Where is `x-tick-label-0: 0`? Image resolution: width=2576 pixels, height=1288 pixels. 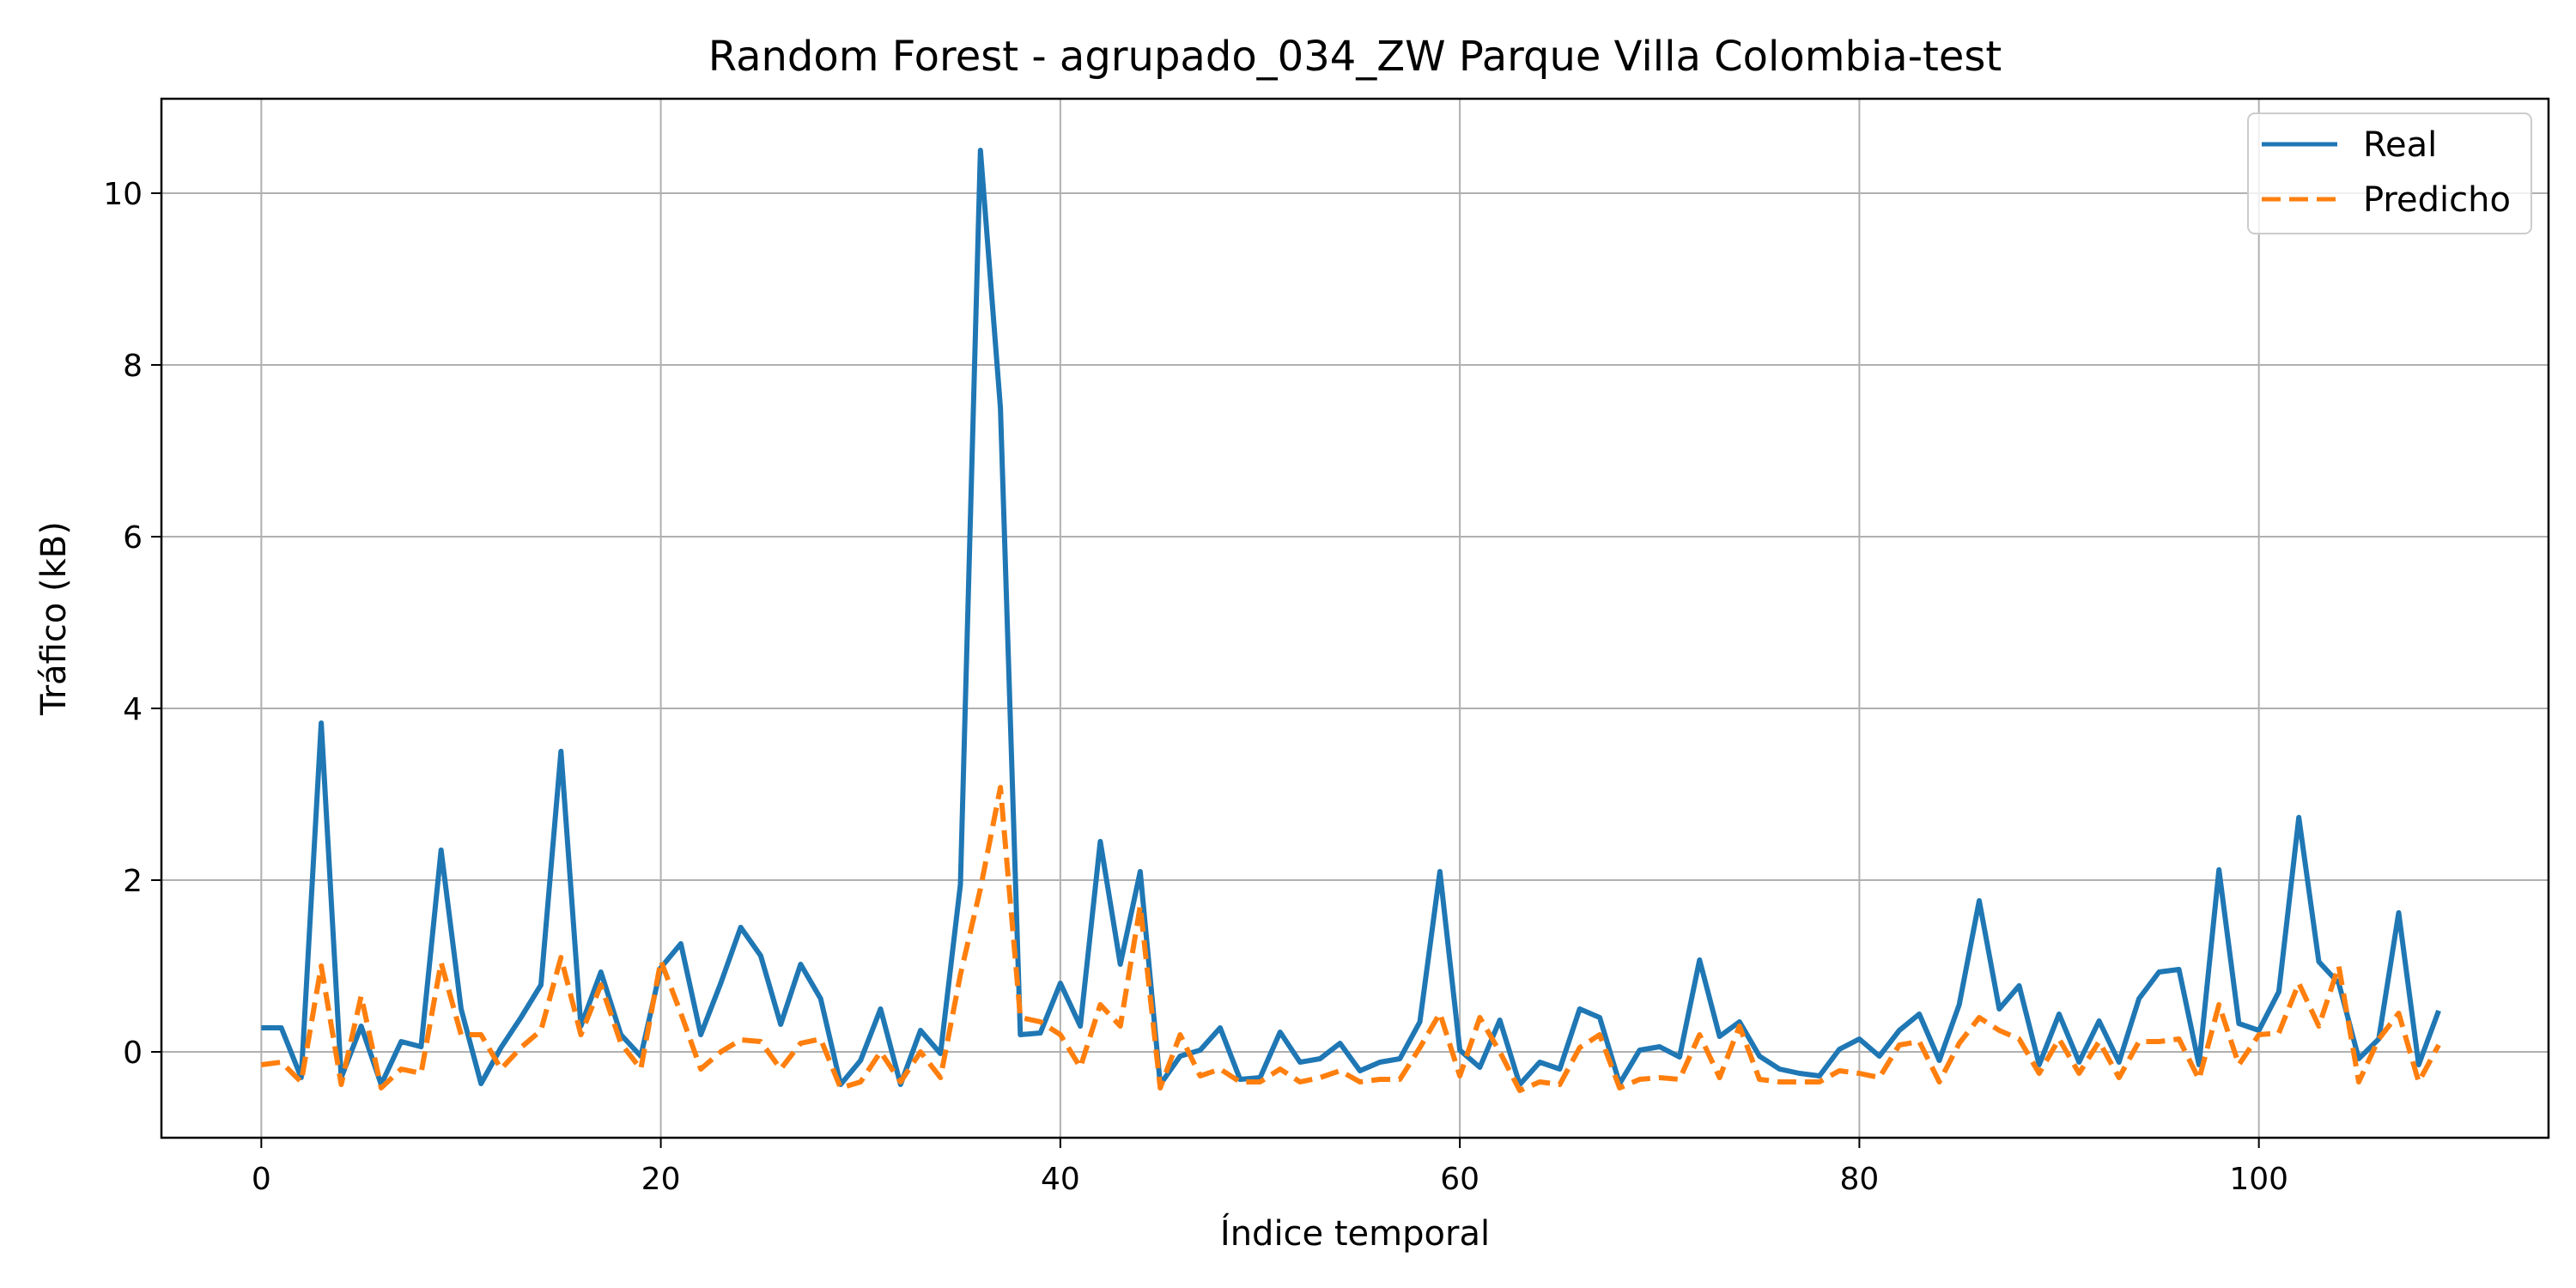
x-tick-label-0: 0 is located at coordinates (261, 1180).